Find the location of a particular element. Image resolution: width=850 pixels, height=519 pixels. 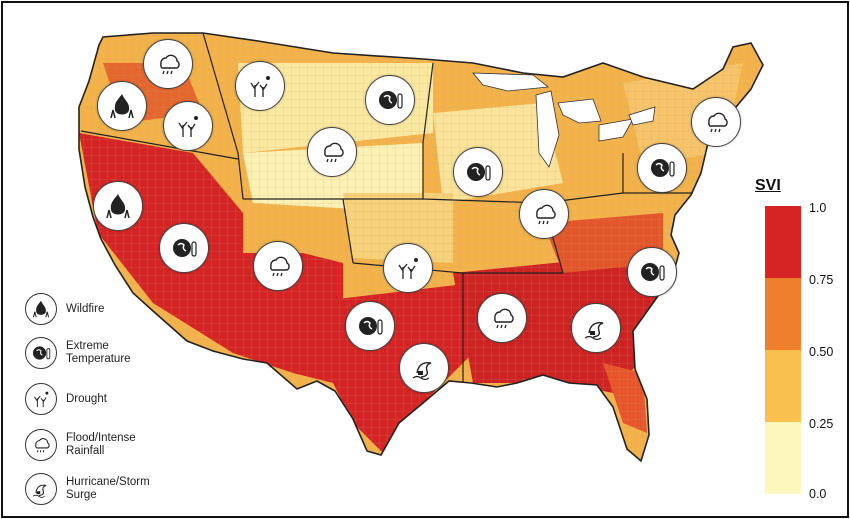

legend-label-flood-line1: Flood/Intense is located at coordinates (101, 438).